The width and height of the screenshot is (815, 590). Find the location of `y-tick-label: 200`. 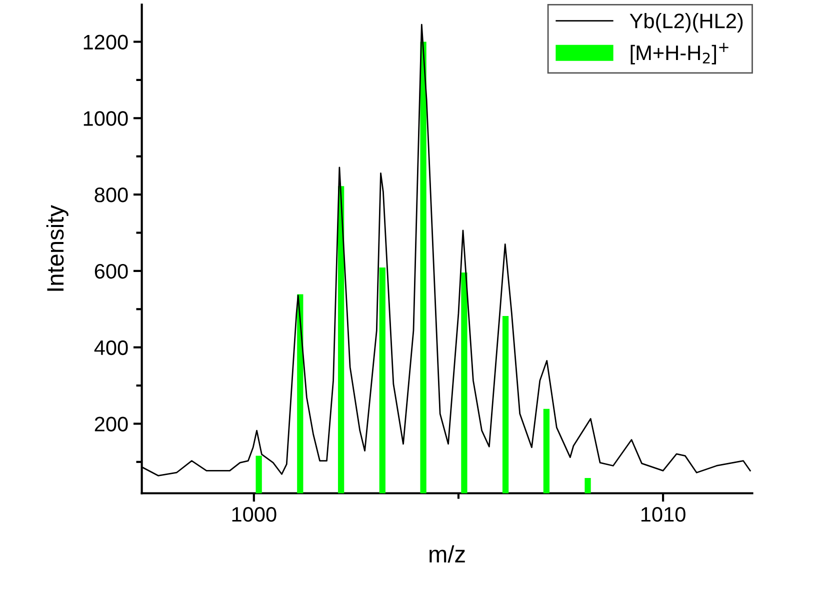

y-tick-label: 200 is located at coordinates (111, 424).